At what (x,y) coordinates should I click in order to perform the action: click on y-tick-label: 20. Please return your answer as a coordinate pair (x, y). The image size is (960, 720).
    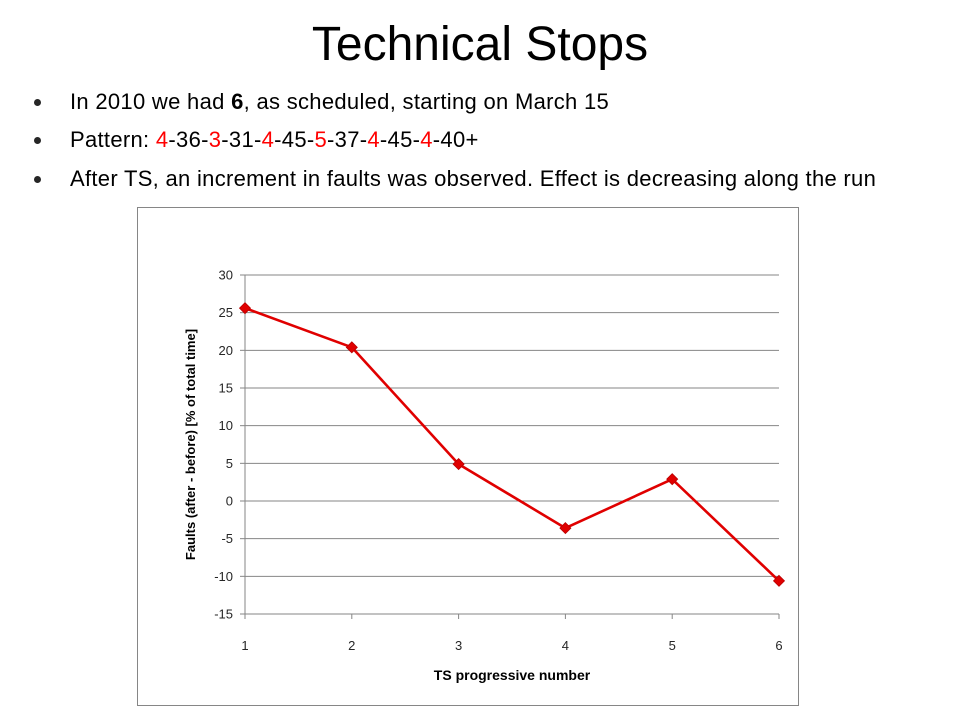
    Looking at the image, I should click on (226, 350).